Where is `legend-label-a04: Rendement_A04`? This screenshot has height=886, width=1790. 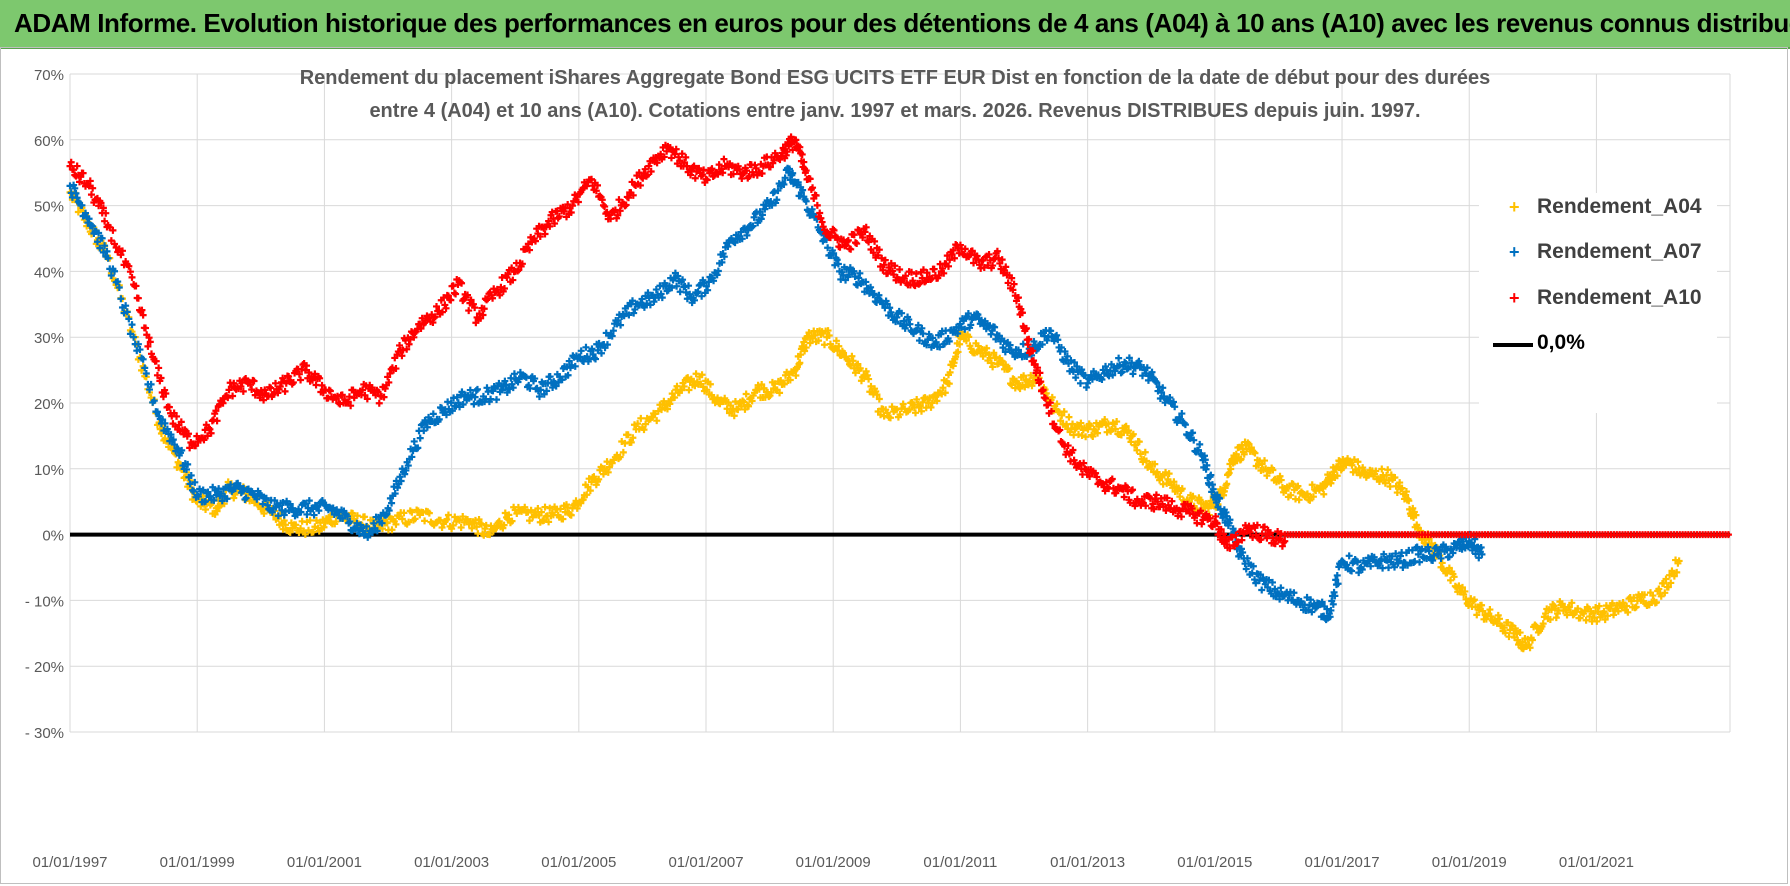
legend-label-a04: Rendement_A04 is located at coordinates (1619, 206).